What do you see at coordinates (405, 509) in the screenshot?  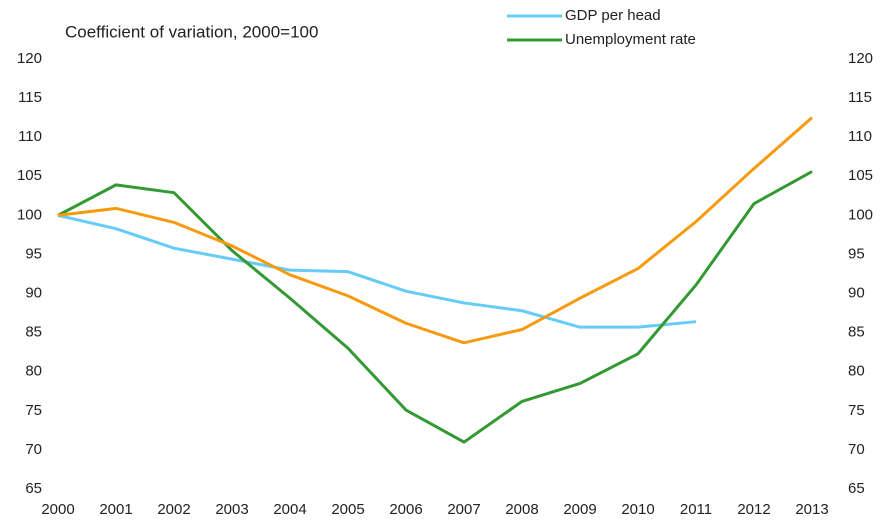 I see `x-tick-label: 2006` at bounding box center [405, 509].